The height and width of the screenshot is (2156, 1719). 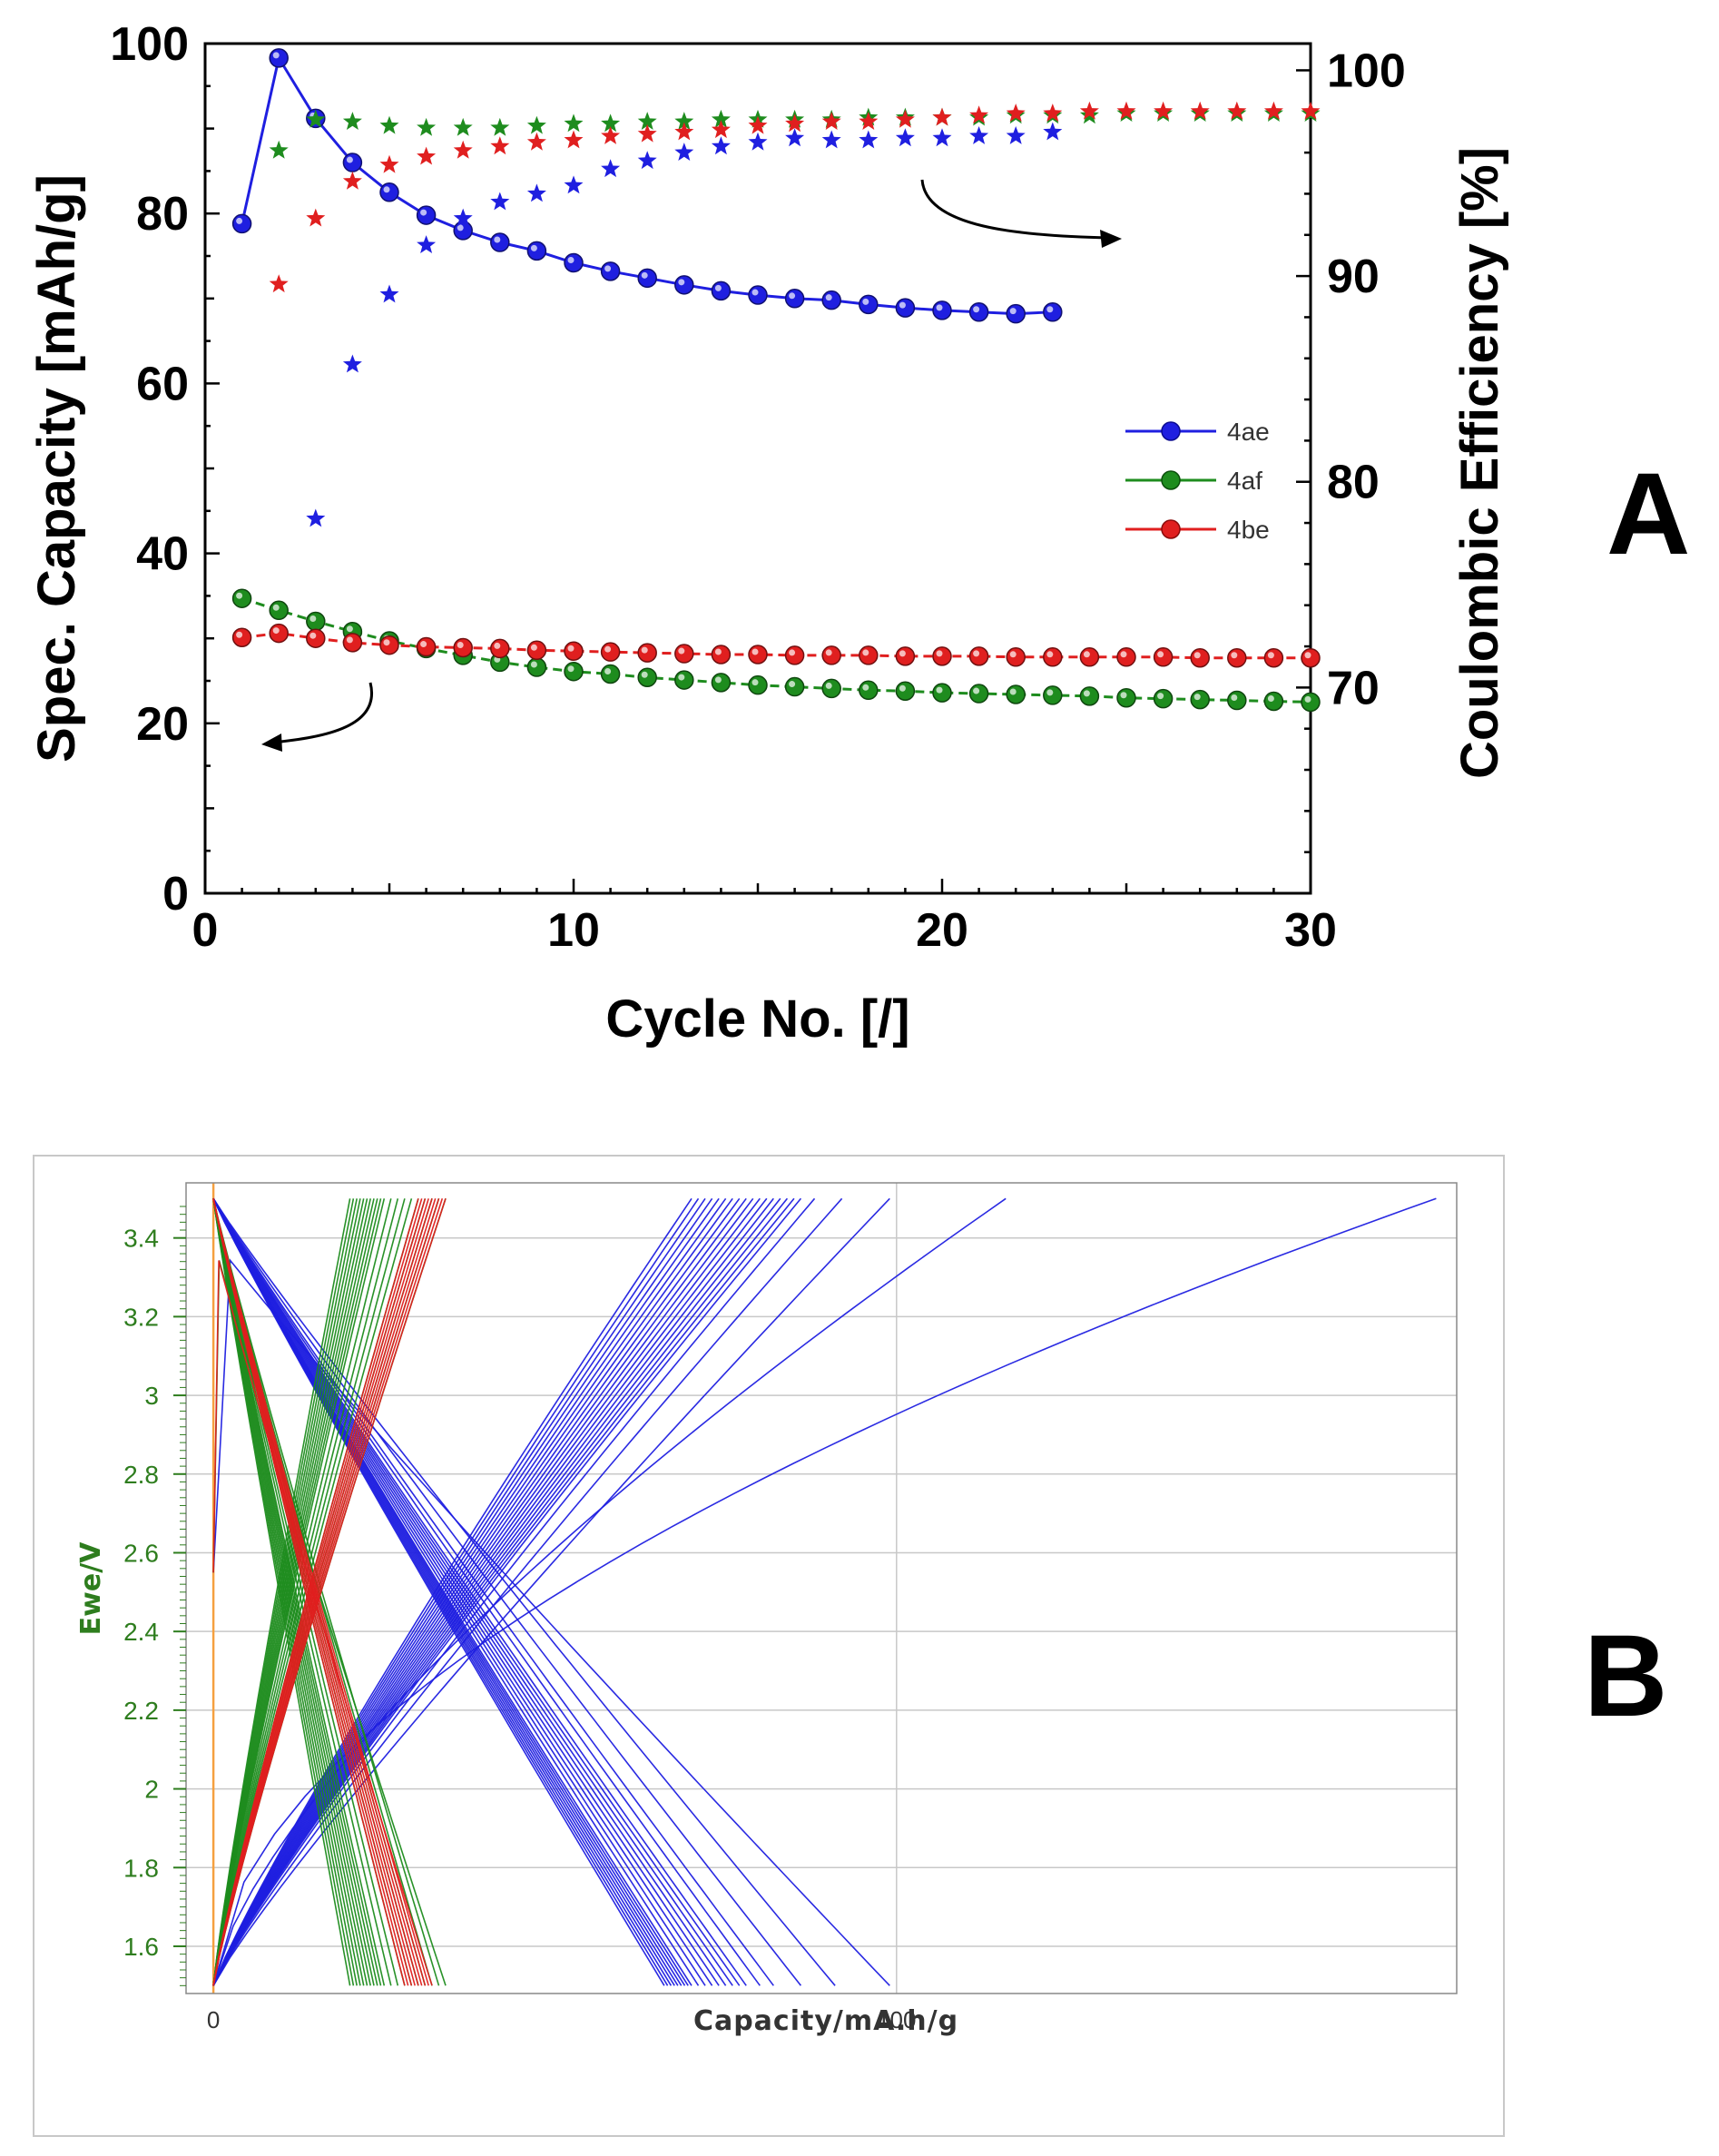 I want to click on b-y-tick-label: 3.4, so click(x=141, y=1239).